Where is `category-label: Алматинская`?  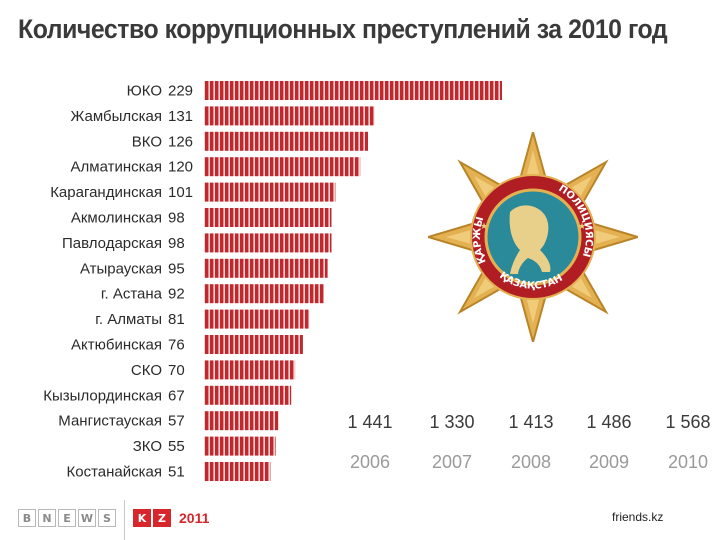
category-label: Алматинская is located at coordinates (116, 167).